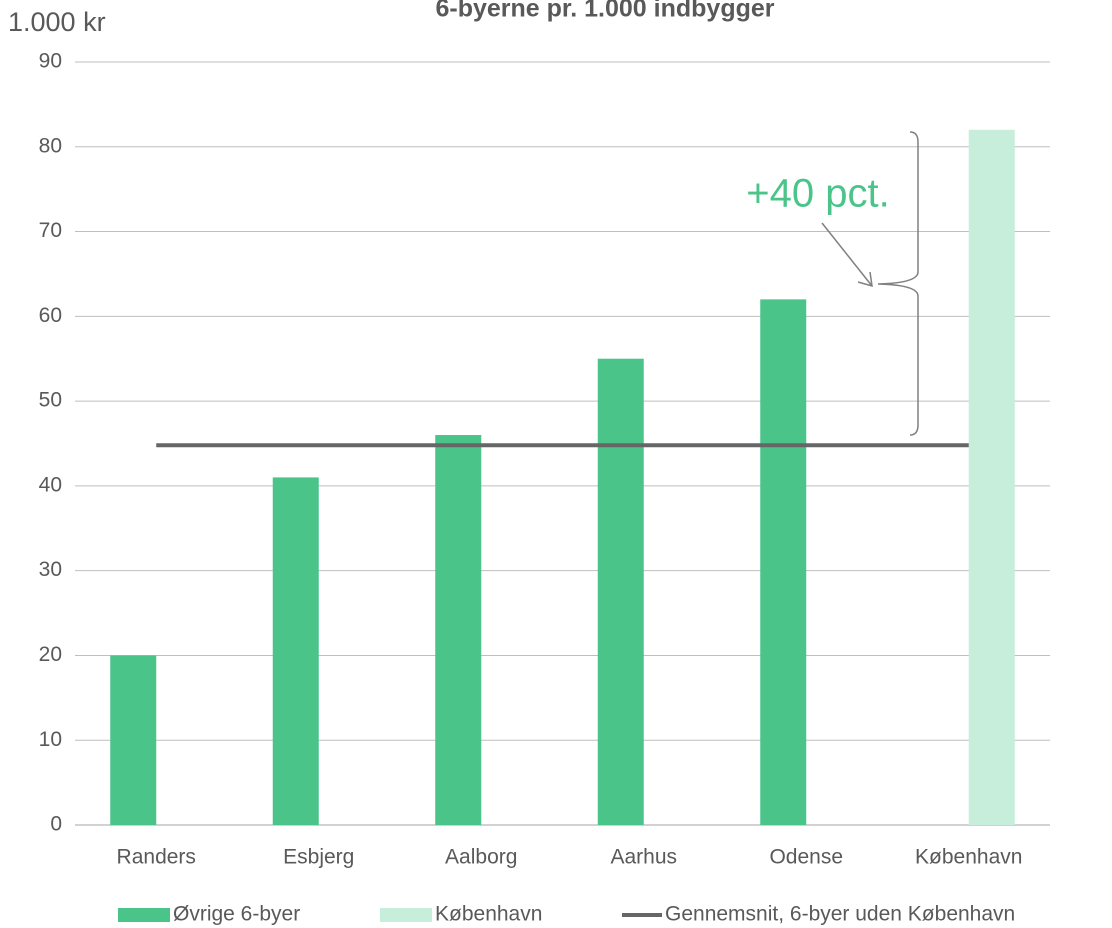 Image resolution: width=1112 pixels, height=928 pixels. What do you see at coordinates (50, 654) in the screenshot?
I see `y-tick-label: 20` at bounding box center [50, 654].